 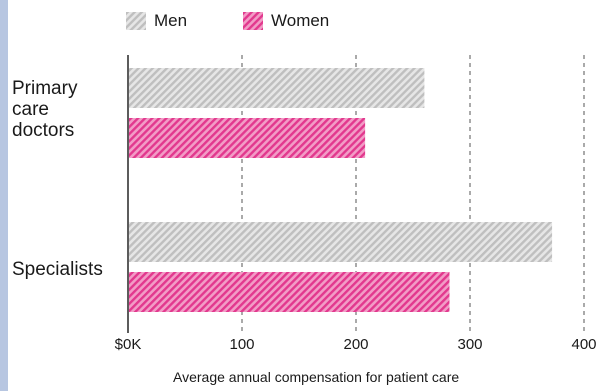 I want to click on x-tick-label-200: 200, so click(x=356, y=344).